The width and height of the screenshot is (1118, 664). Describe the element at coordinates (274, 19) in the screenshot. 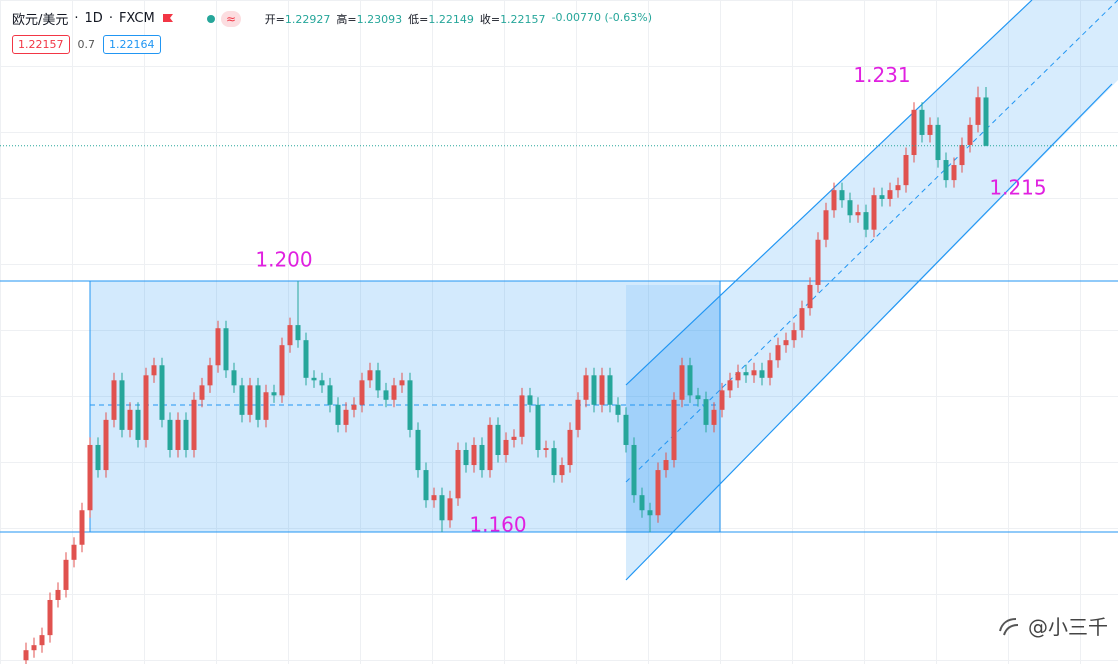

I see `ohlc-label: 开=` at that location.